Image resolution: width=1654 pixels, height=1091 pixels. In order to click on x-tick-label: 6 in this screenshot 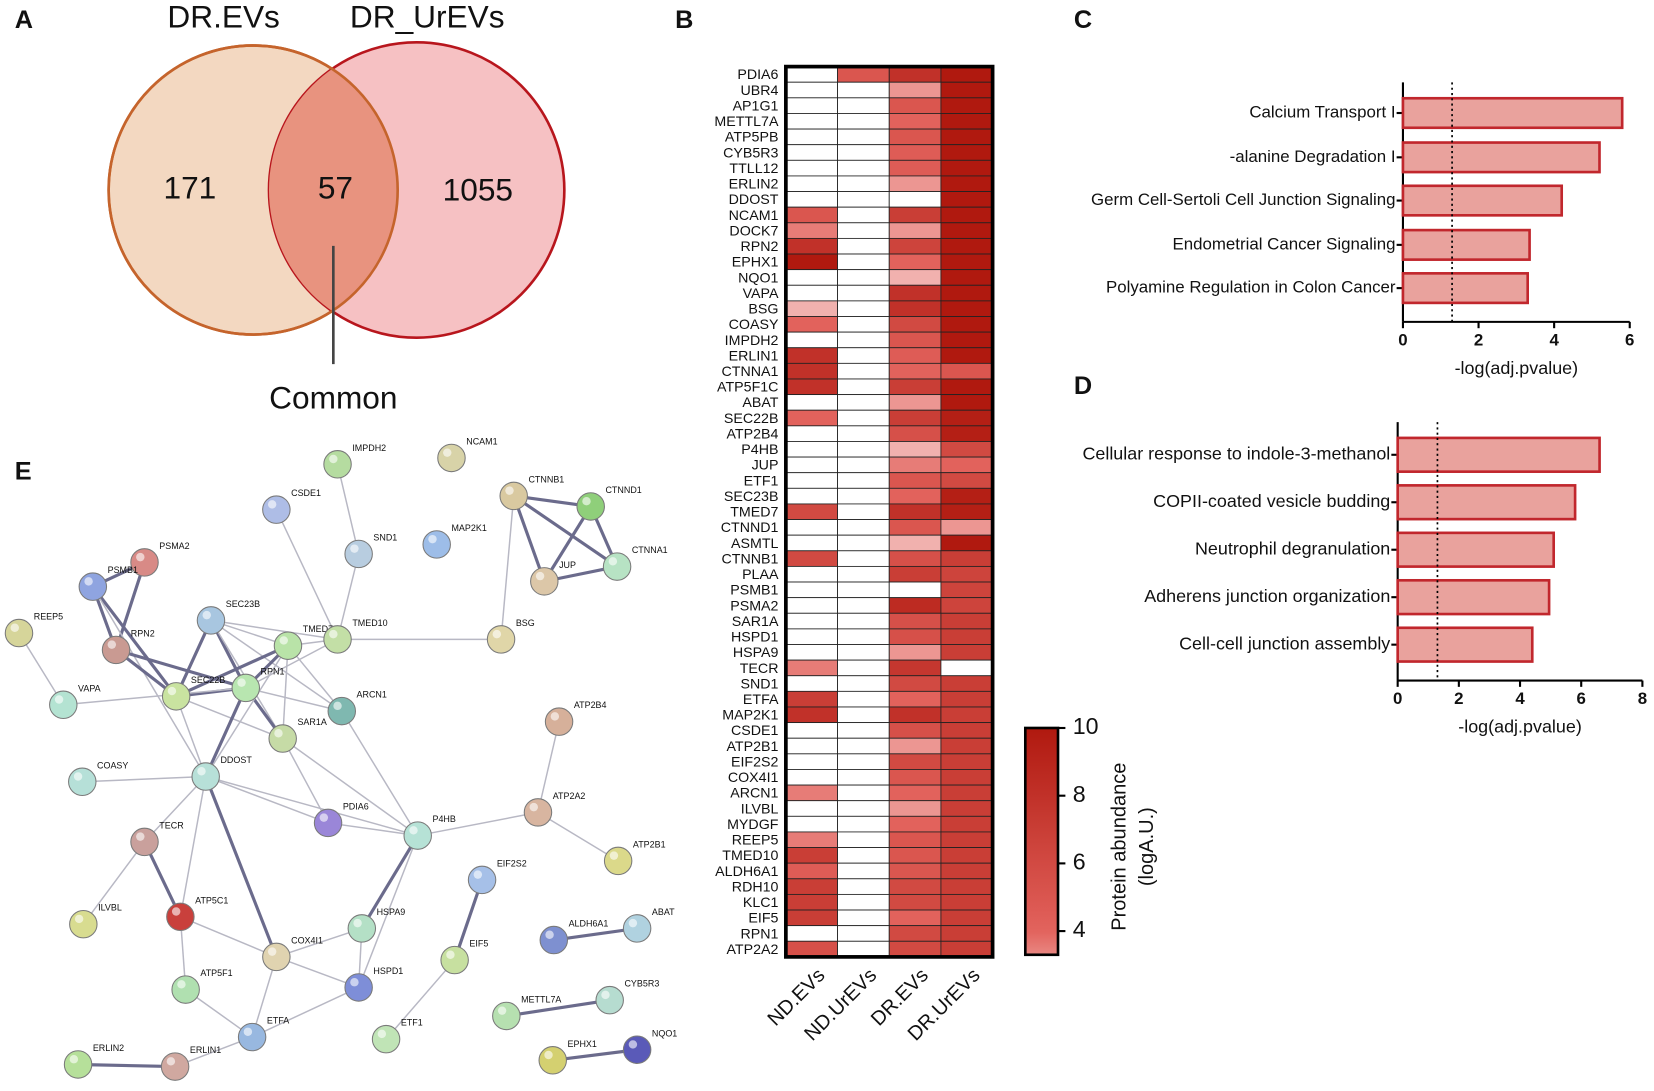, I will do `click(1581, 698)`.